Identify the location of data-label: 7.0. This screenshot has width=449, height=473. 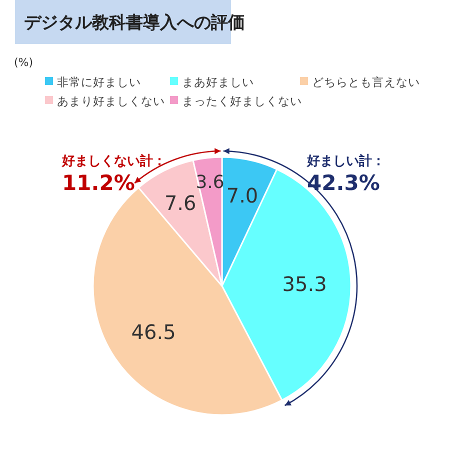
(242, 195).